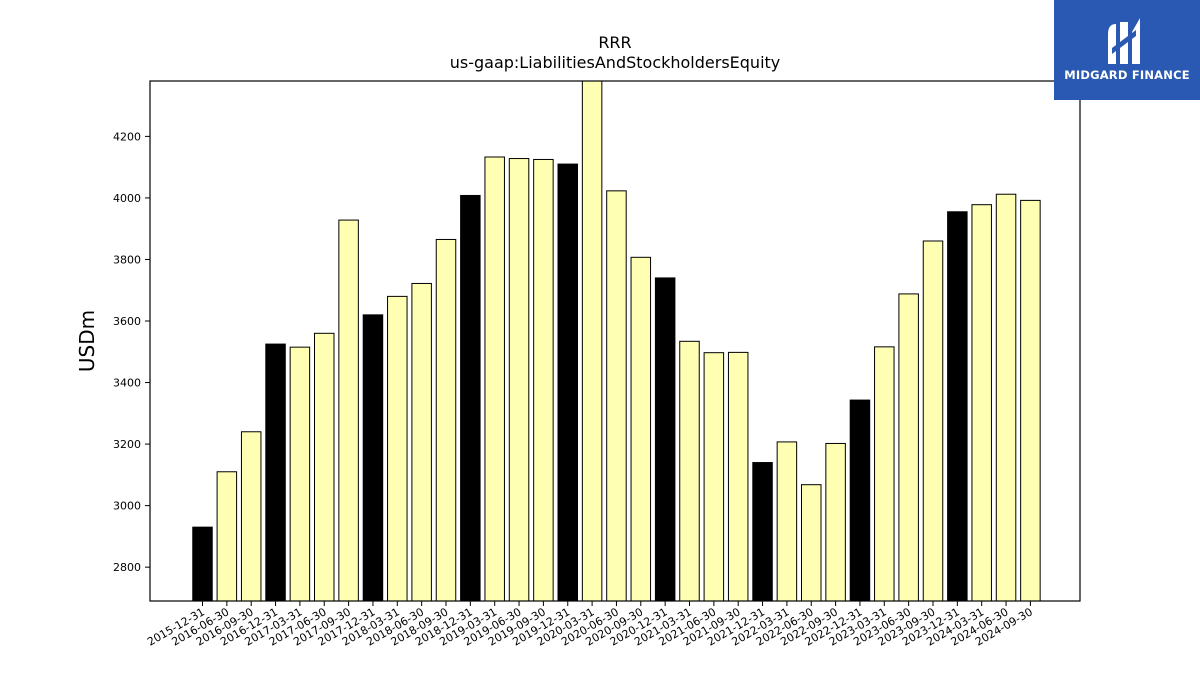  Describe the element at coordinates (127, 259) in the screenshot. I see `y-tick-label: 3800` at that location.